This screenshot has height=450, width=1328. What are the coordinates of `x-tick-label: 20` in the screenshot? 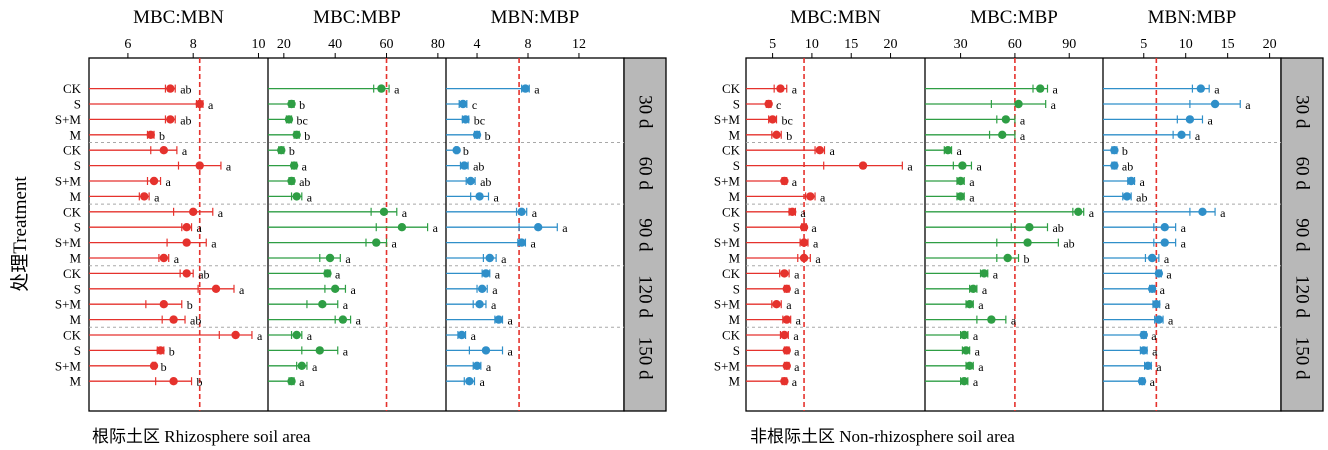 It's located at (1270, 44).